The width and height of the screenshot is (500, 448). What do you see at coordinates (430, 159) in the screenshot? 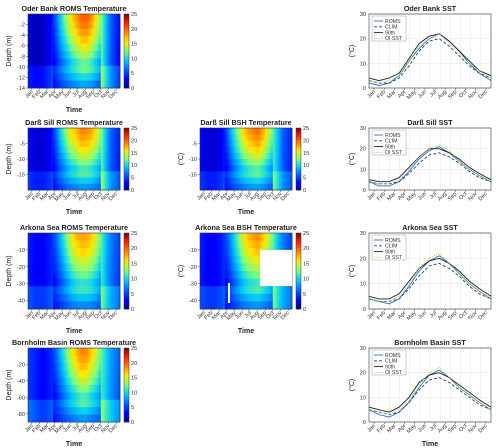
I see `plot-frame` at bounding box center [430, 159].